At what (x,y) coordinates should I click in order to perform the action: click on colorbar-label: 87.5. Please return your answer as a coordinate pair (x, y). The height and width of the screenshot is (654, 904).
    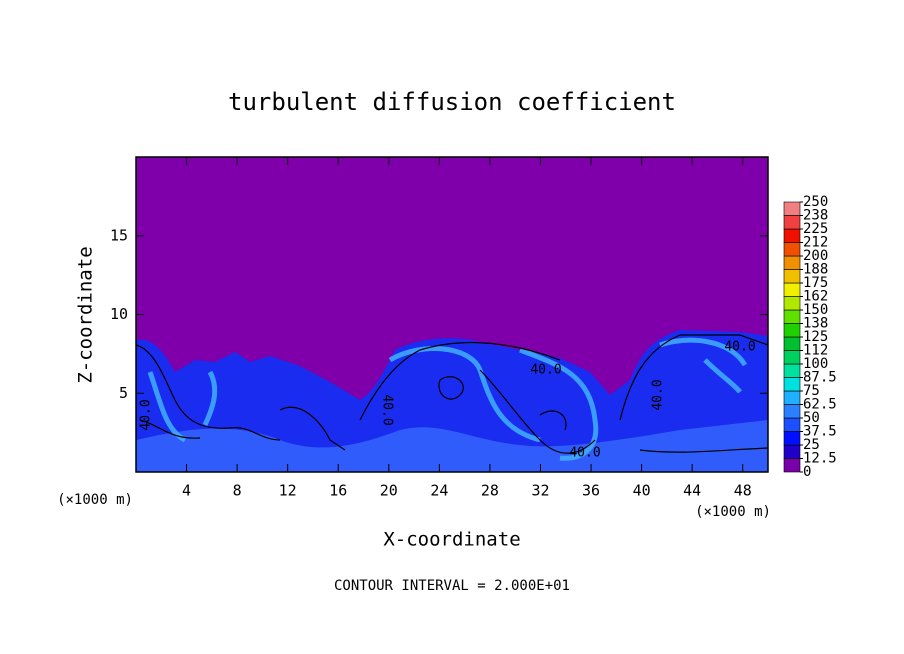
    Looking at the image, I should click on (820, 378).